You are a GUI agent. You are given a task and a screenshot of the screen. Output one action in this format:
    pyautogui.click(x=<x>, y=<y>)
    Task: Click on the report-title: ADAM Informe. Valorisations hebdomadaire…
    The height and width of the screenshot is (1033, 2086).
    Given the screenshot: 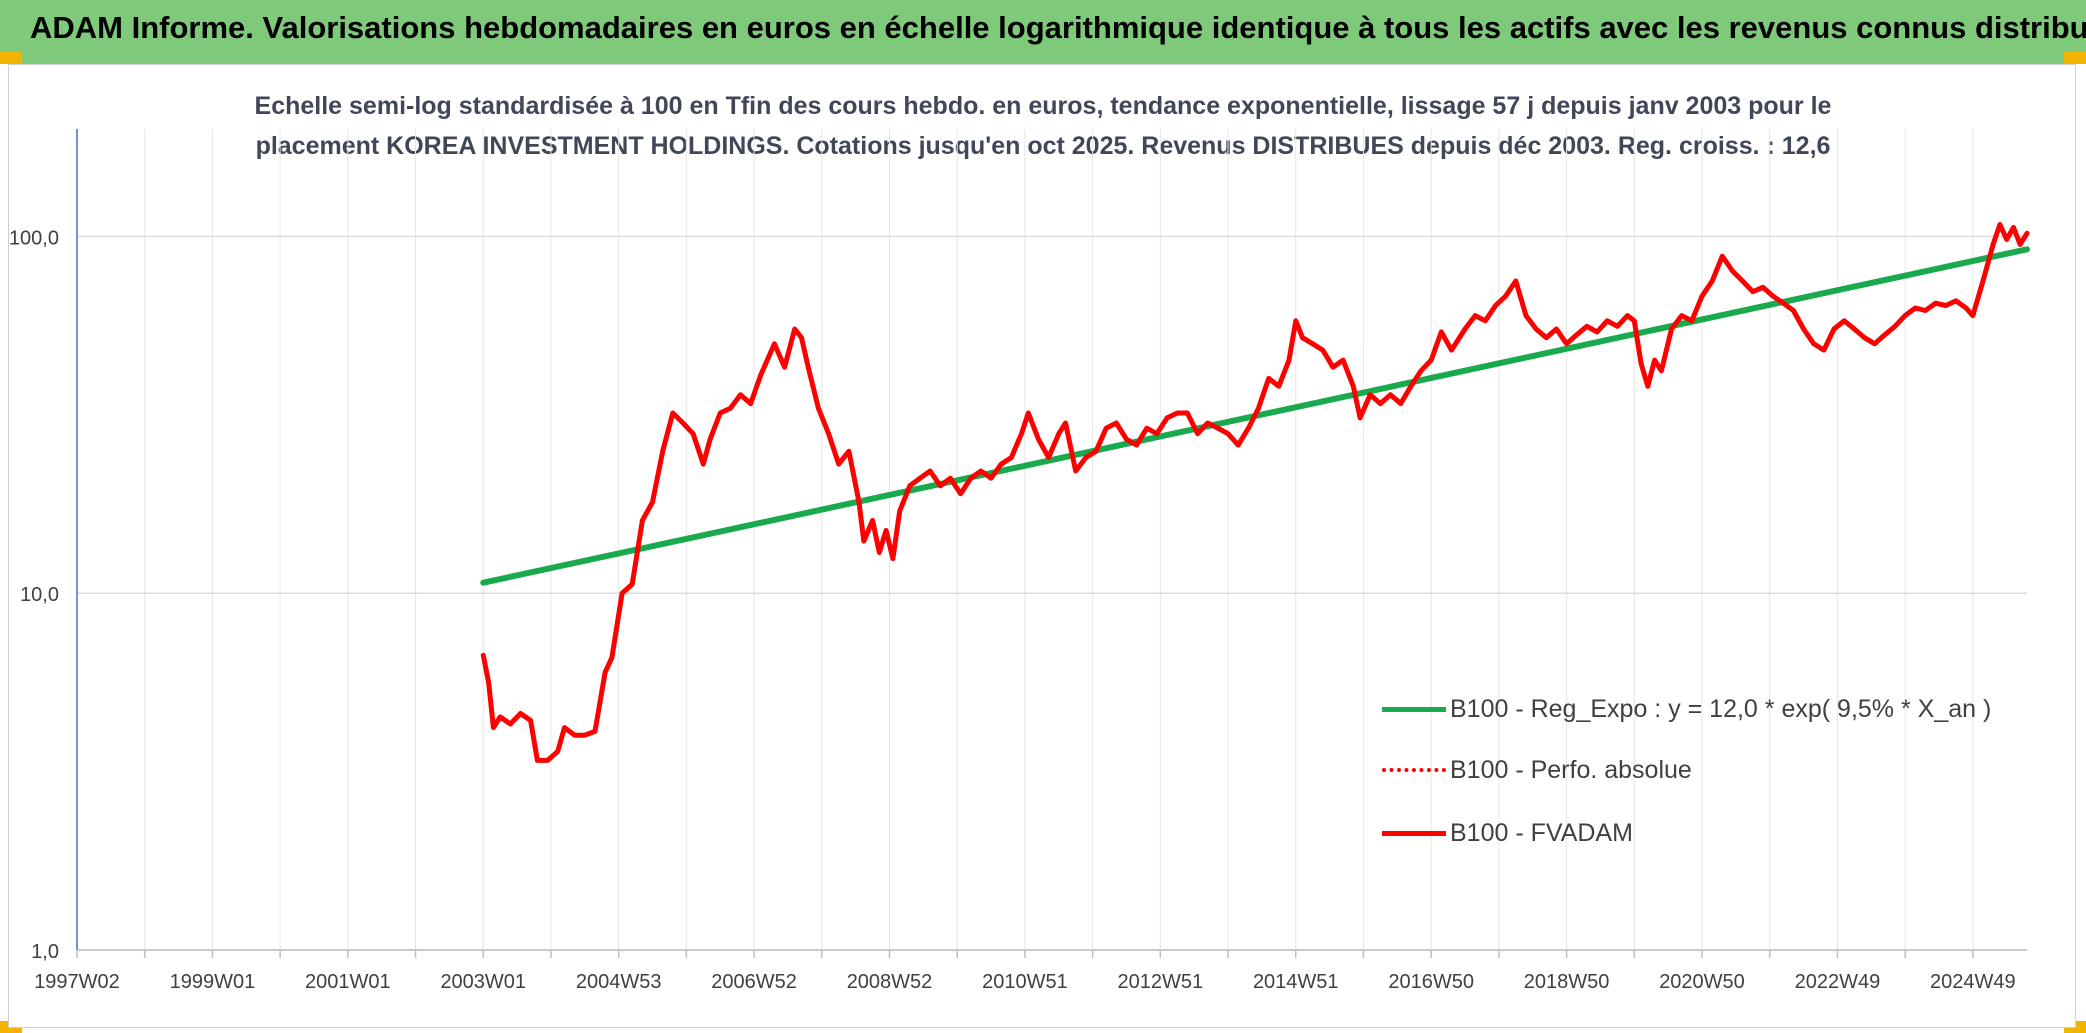 What is the action you would take?
    pyautogui.click(x=1058, y=27)
    